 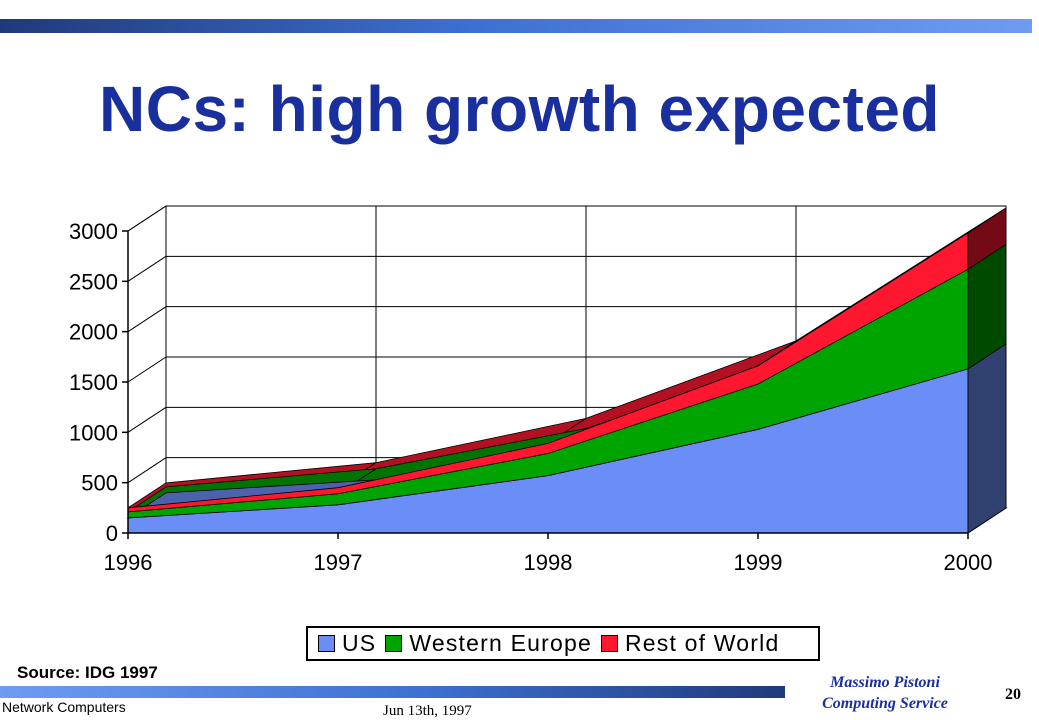 I want to click on x-tick-label: 1997, so click(x=338, y=562).